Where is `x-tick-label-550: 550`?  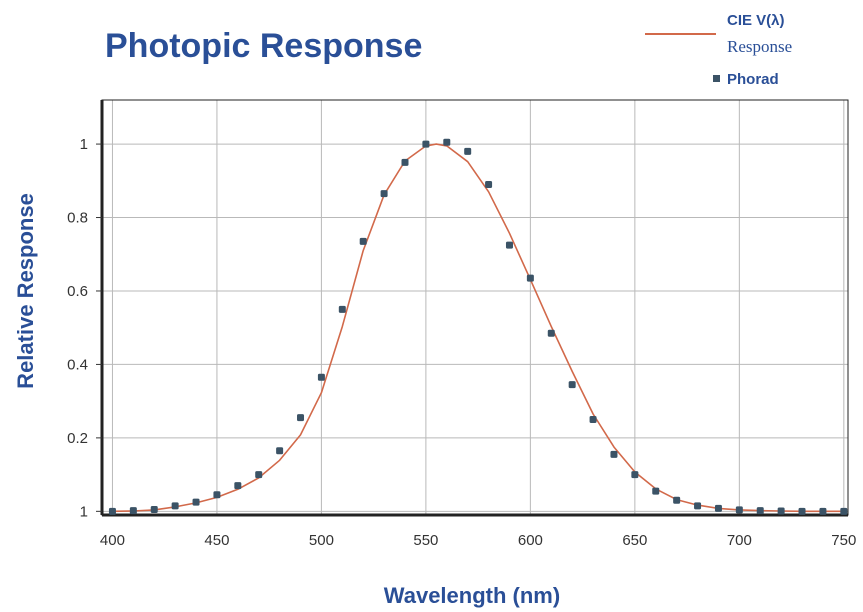 x-tick-label-550: 550 is located at coordinates (425, 540).